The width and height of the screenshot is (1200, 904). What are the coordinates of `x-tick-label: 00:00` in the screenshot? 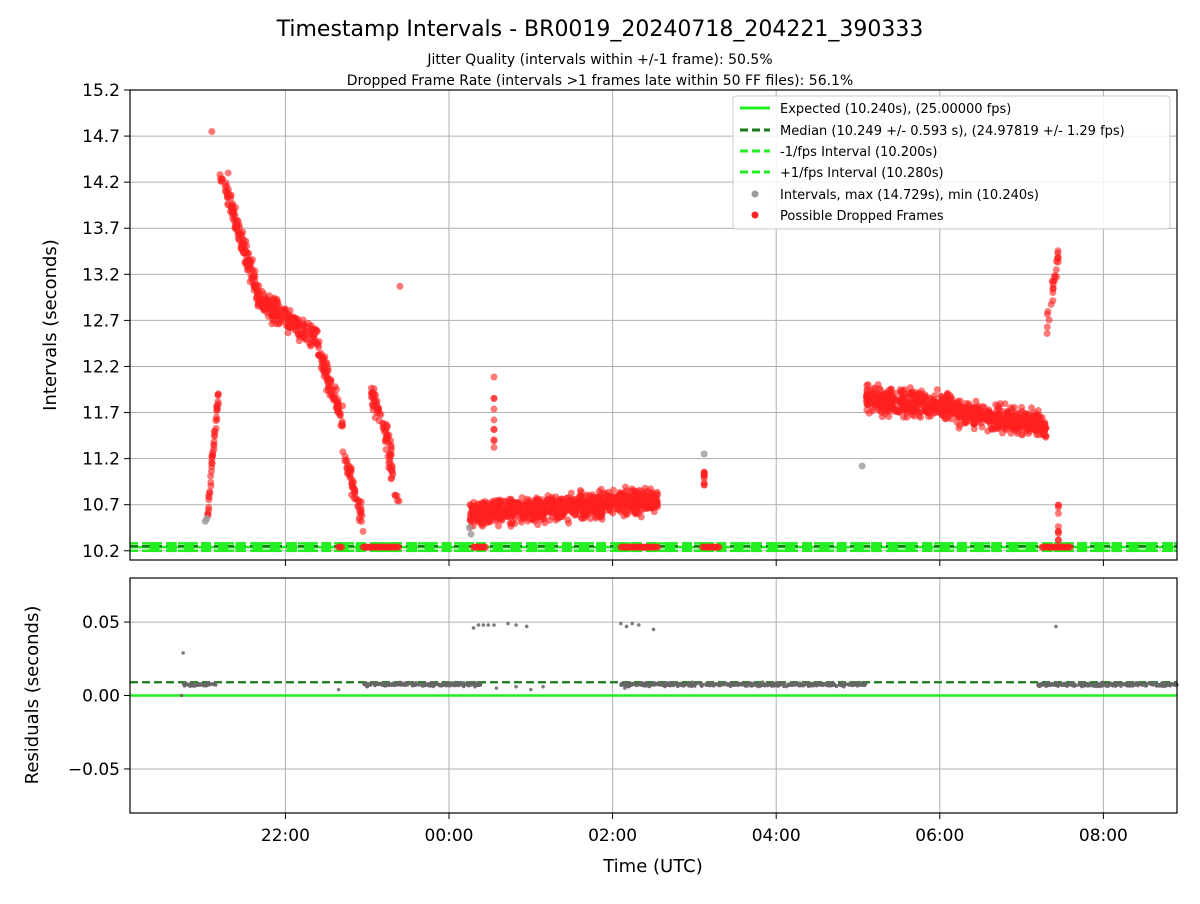 It's located at (449, 836).